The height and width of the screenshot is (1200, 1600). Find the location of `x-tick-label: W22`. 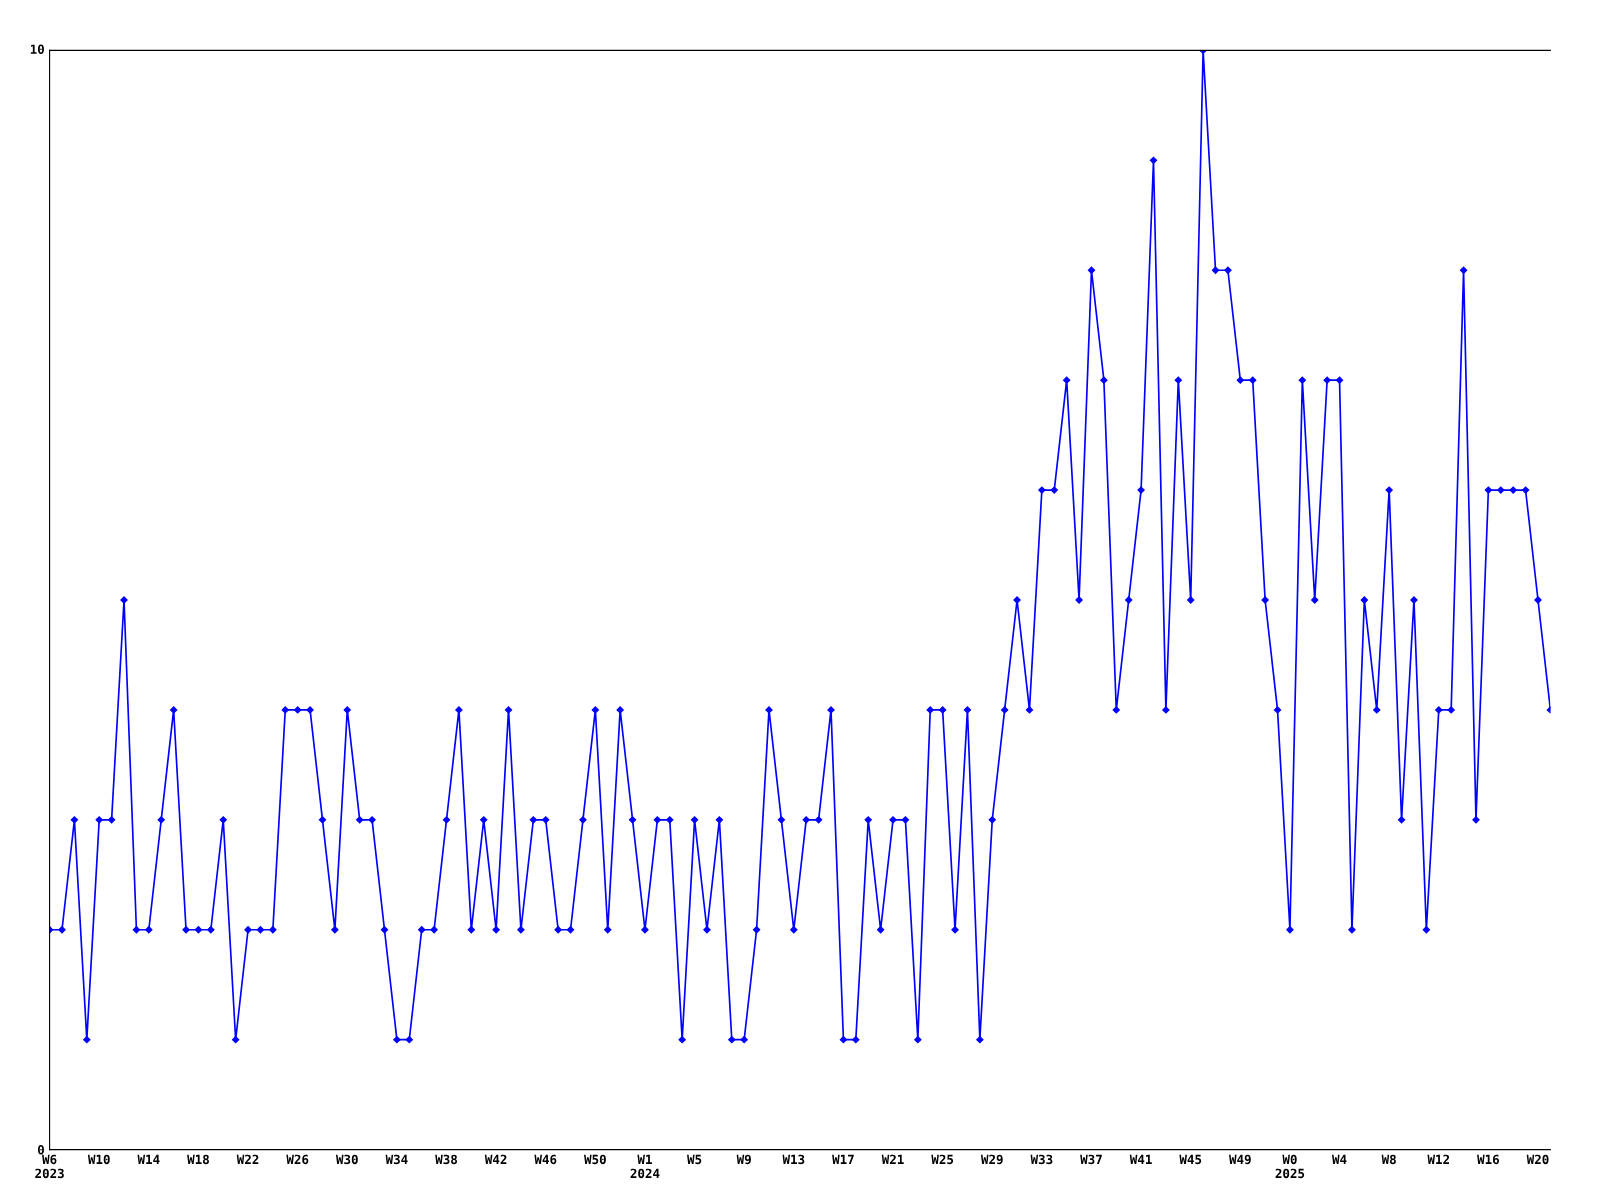

x-tick-label: W22 is located at coordinates (247, 1159).